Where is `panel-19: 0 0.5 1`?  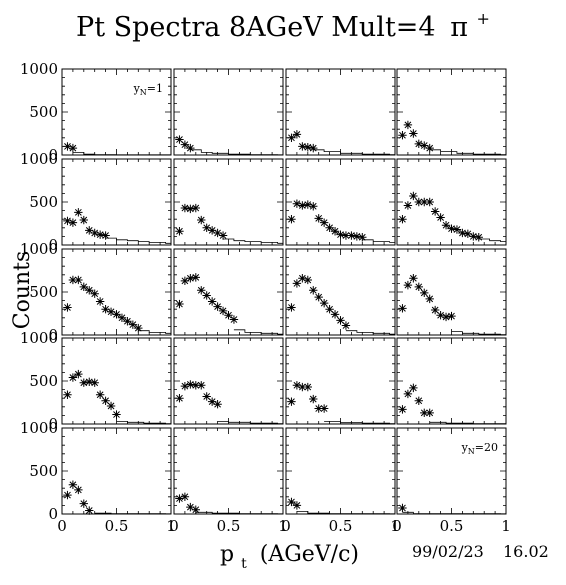 panel-19: 0 0.5 1 is located at coordinates (340, 481).